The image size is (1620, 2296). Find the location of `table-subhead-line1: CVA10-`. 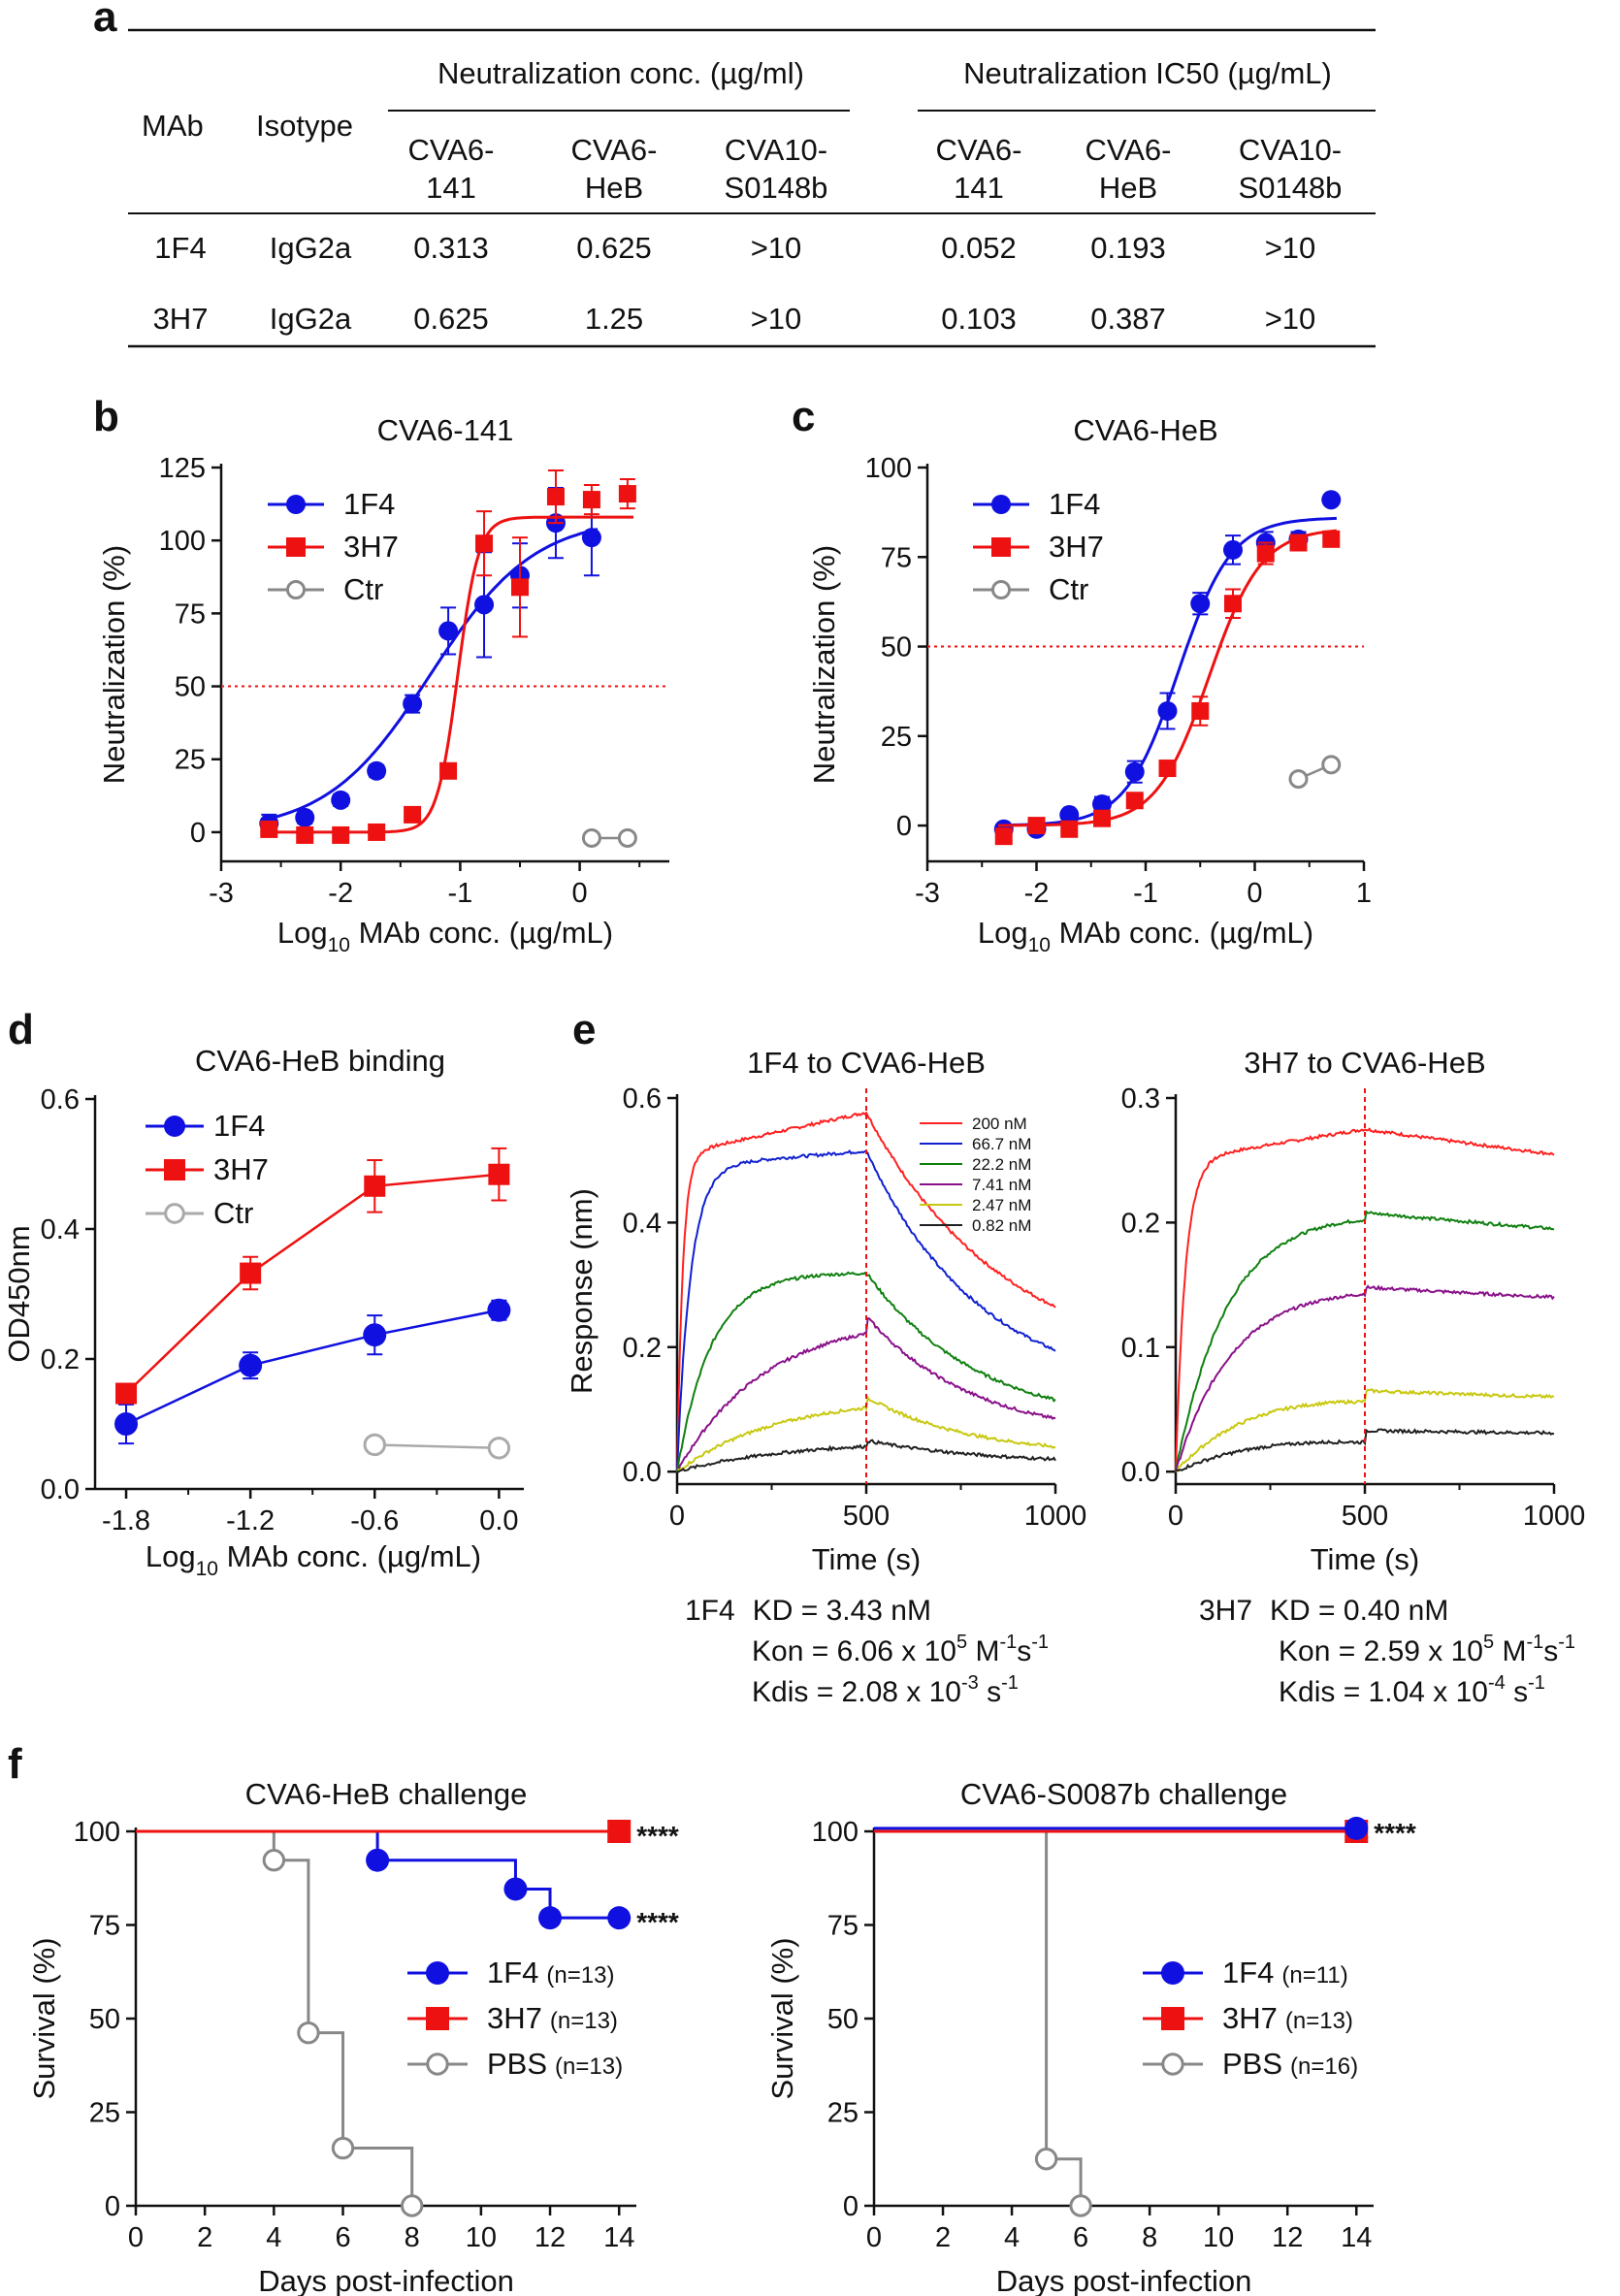

table-subhead-line1: CVA10- is located at coordinates (1290, 150).